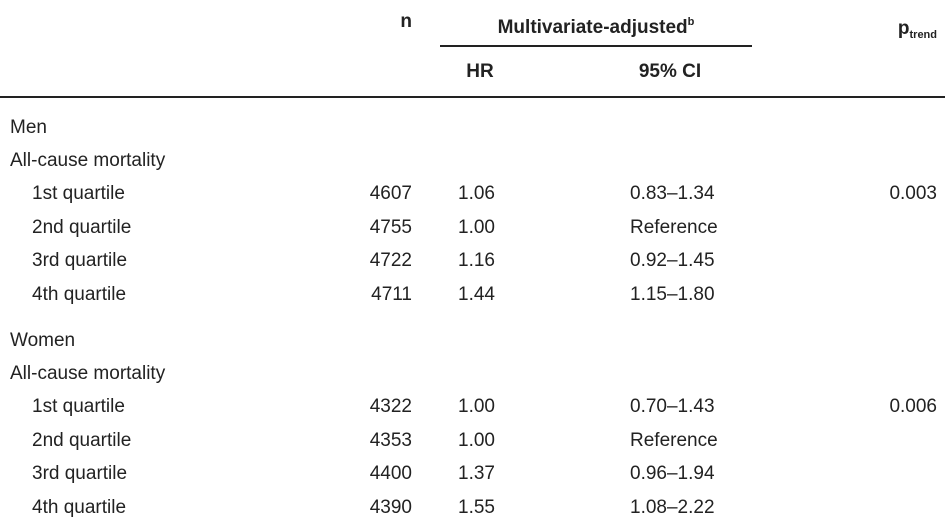 The image size is (945, 520). I want to click on header-bottom-rule, so click(472, 97).